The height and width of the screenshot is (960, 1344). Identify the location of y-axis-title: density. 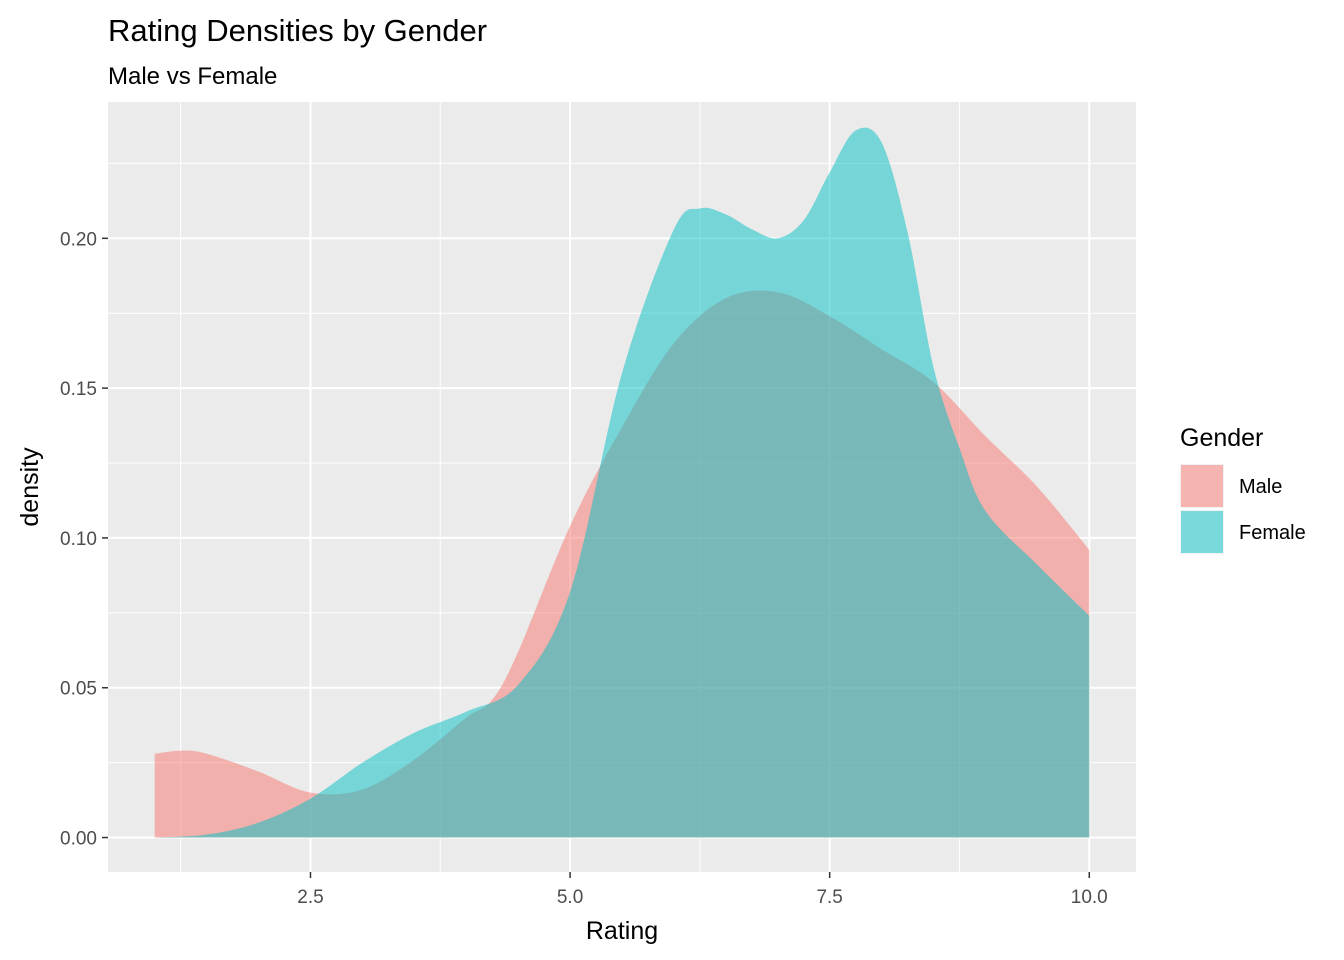
(30, 487).